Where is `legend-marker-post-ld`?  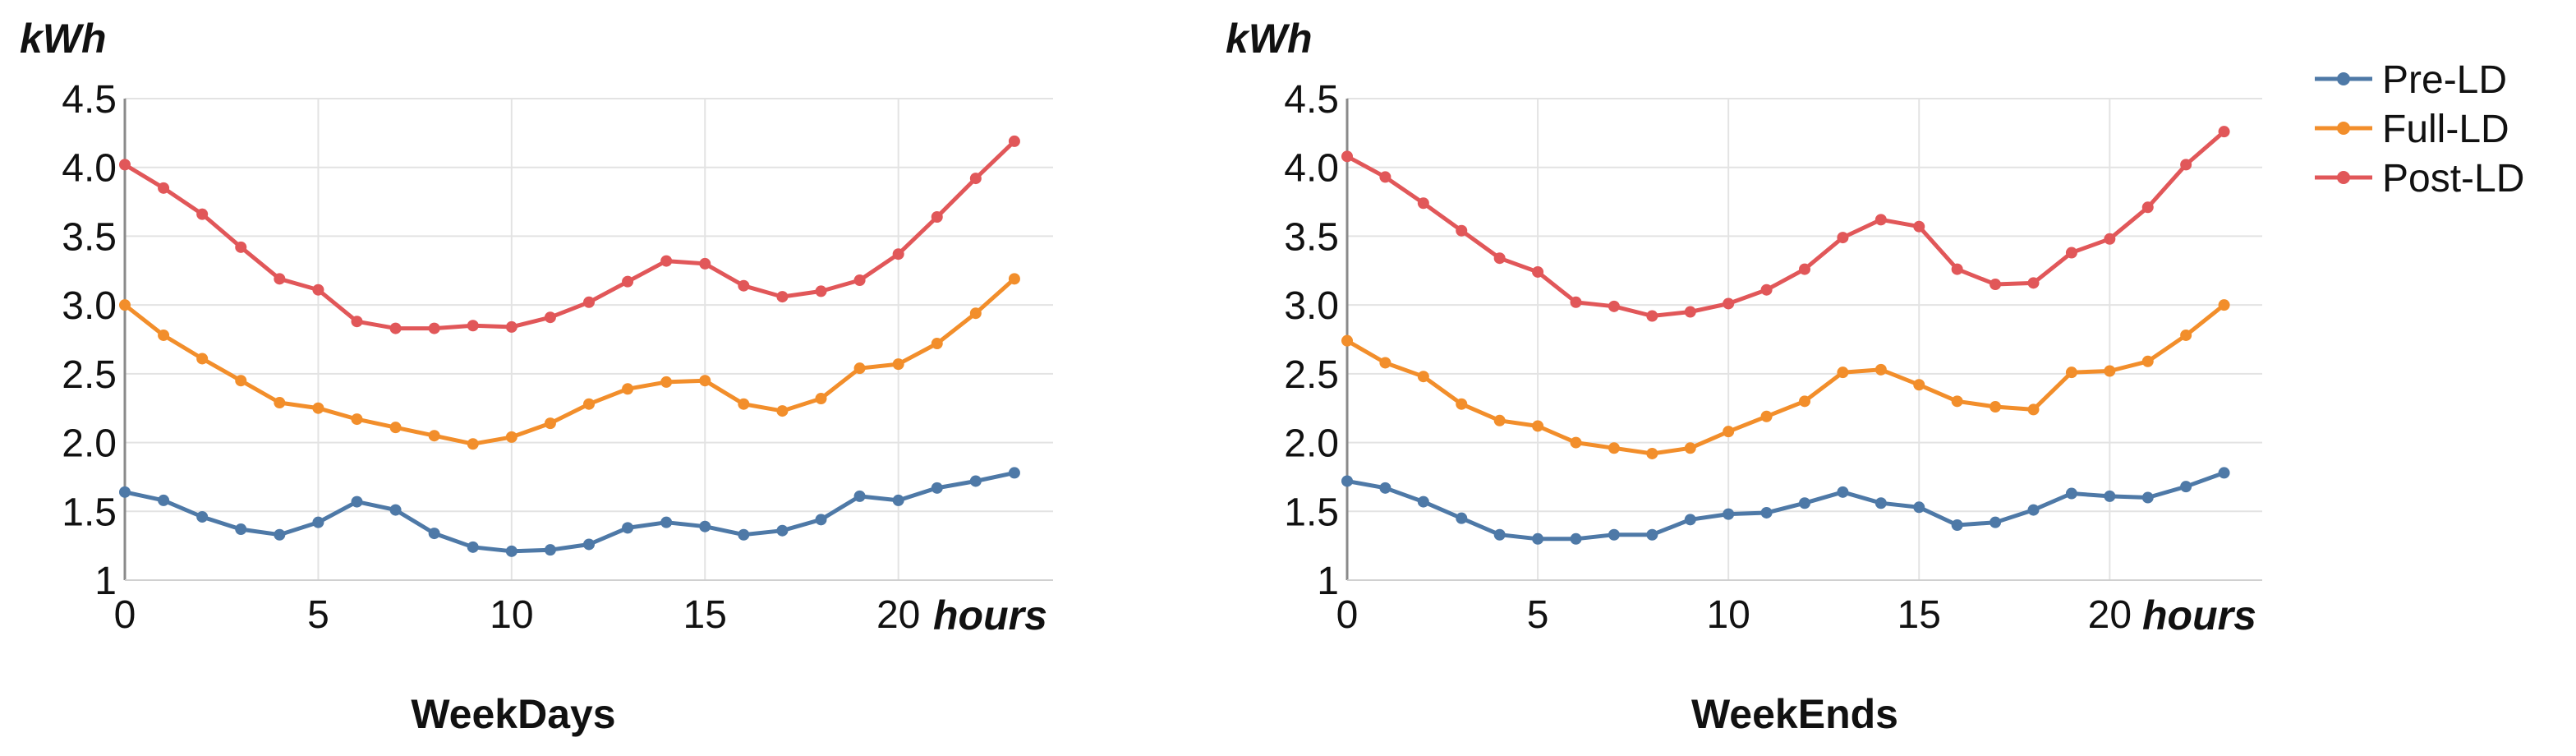 legend-marker-post-ld is located at coordinates (2343, 177).